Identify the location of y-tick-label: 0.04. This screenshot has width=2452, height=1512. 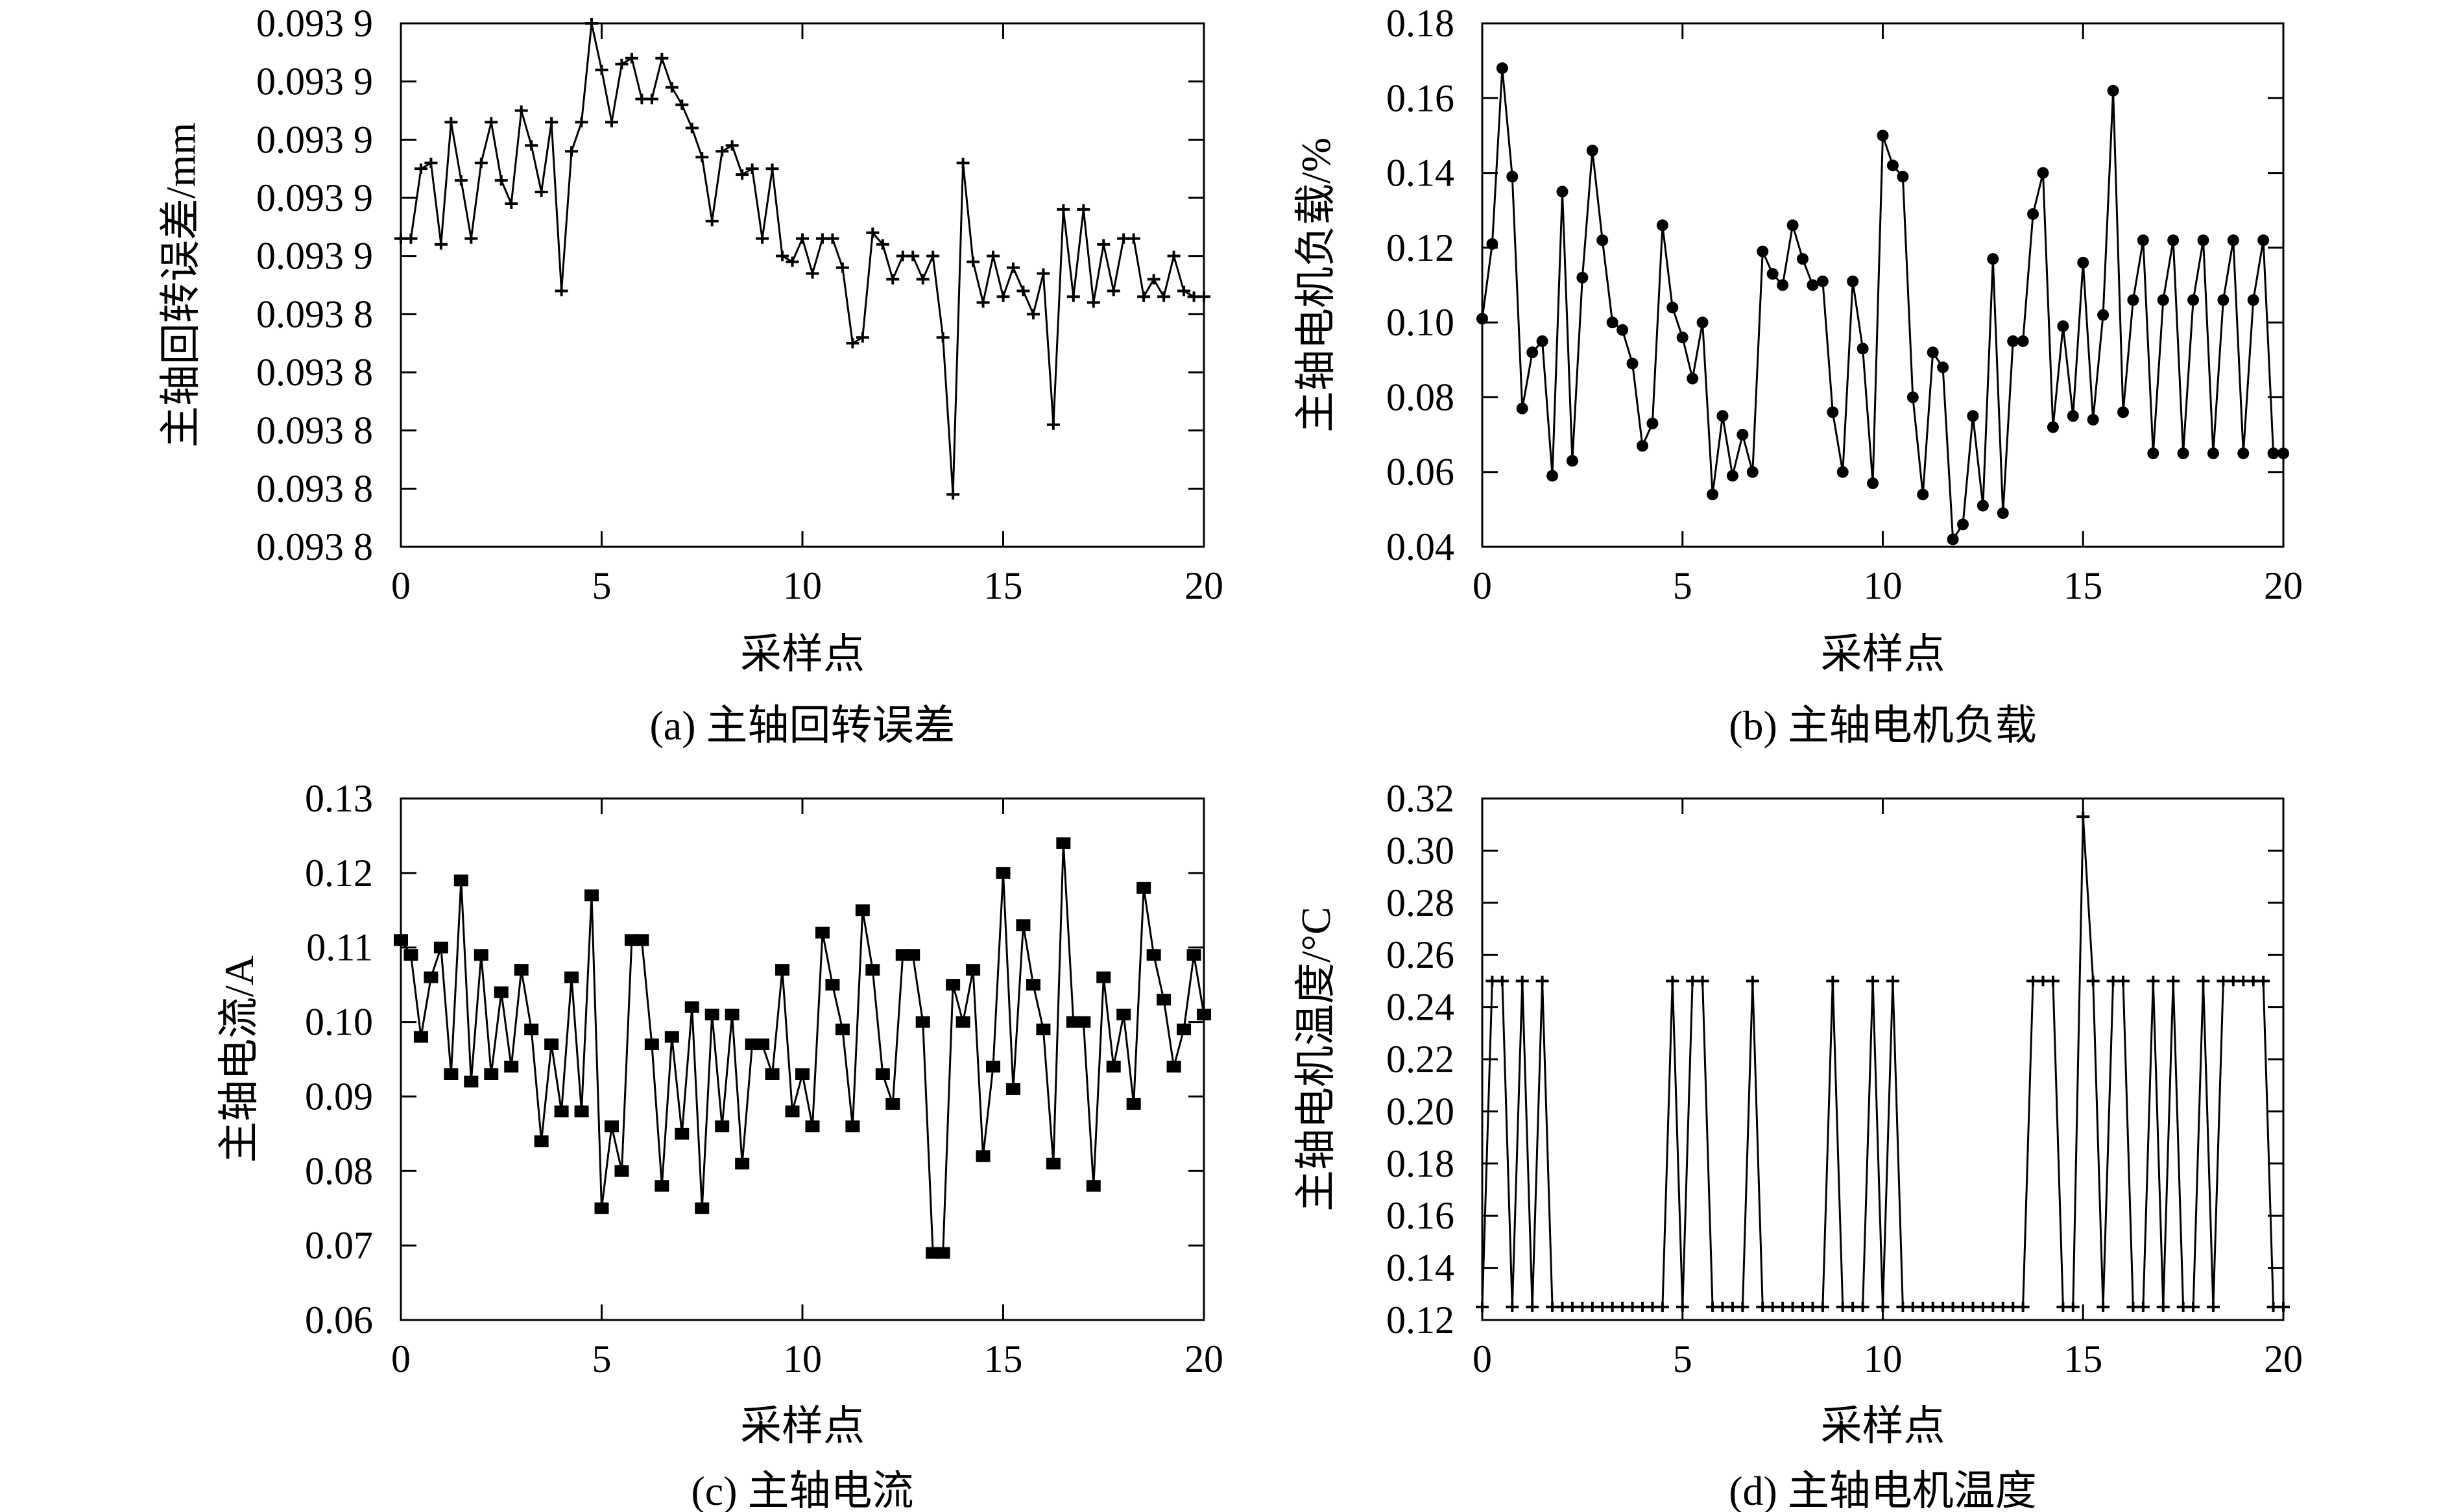
(1420, 546).